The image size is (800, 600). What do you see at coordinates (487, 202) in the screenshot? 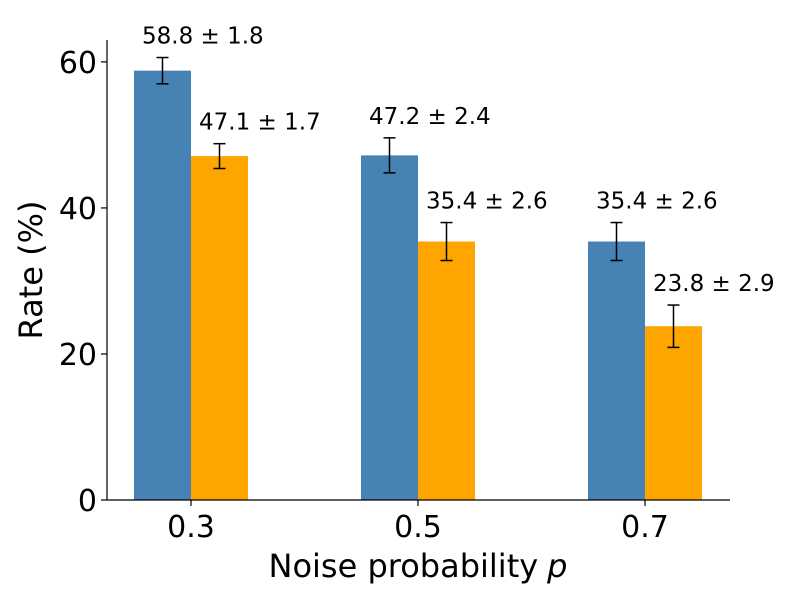
I see `data-label-series-2-0.5: 35.4 ± 2.6` at bounding box center [487, 202].